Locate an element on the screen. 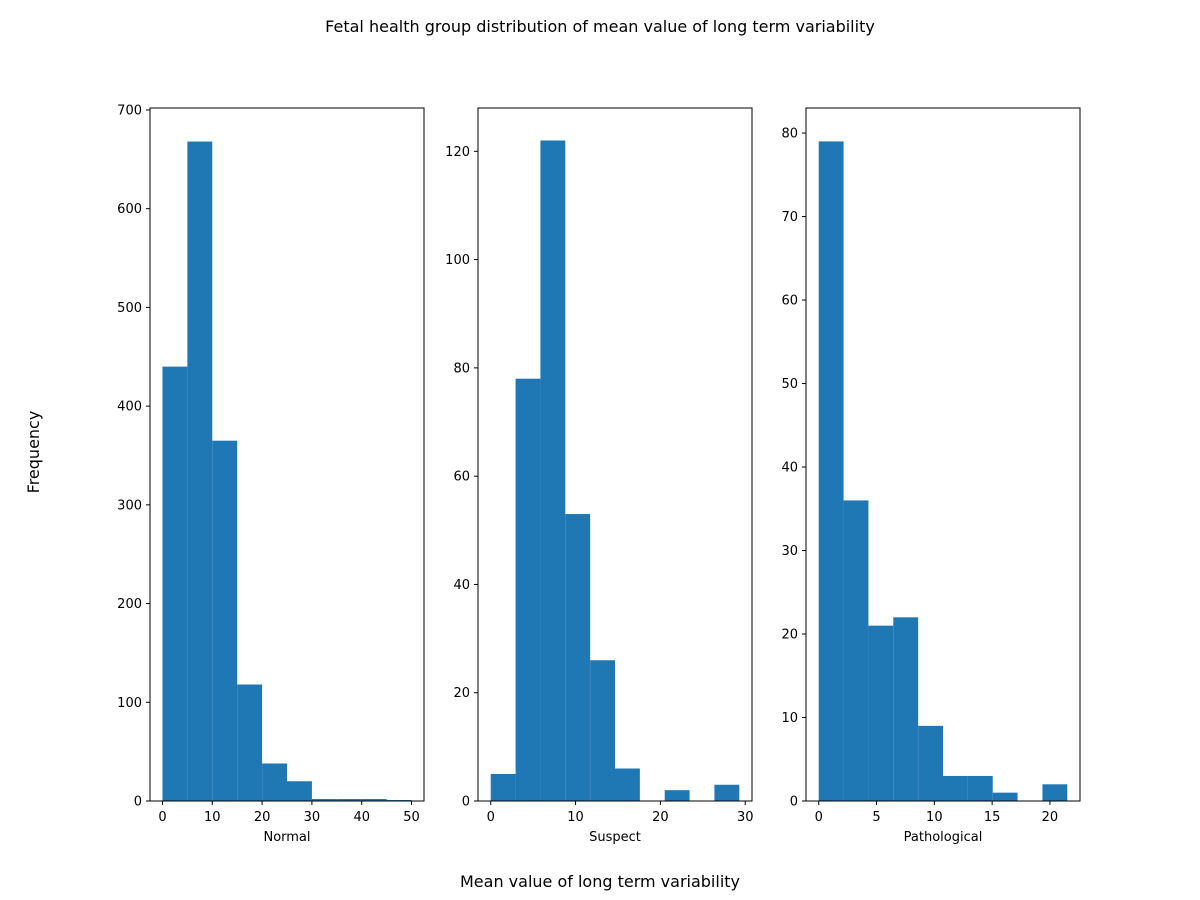 The height and width of the screenshot is (900, 1200). y-tick-label: 600 is located at coordinates (129, 209).